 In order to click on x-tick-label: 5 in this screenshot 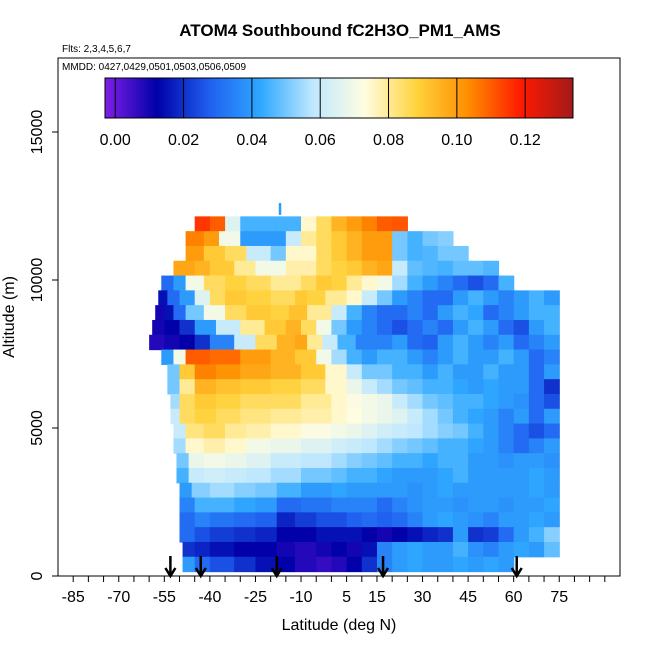, I will do `click(346, 597)`.